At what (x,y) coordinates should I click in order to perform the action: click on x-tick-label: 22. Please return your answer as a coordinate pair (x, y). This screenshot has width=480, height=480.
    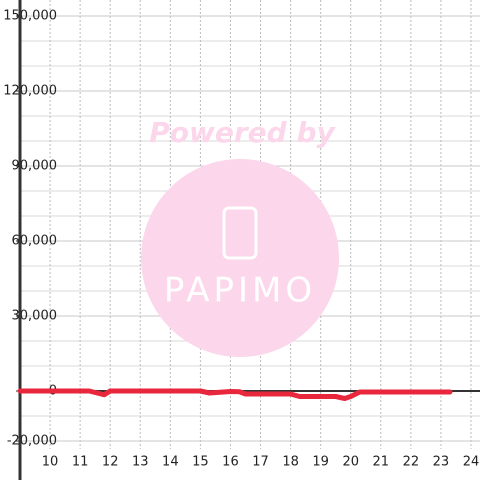
    Looking at the image, I should click on (411, 462).